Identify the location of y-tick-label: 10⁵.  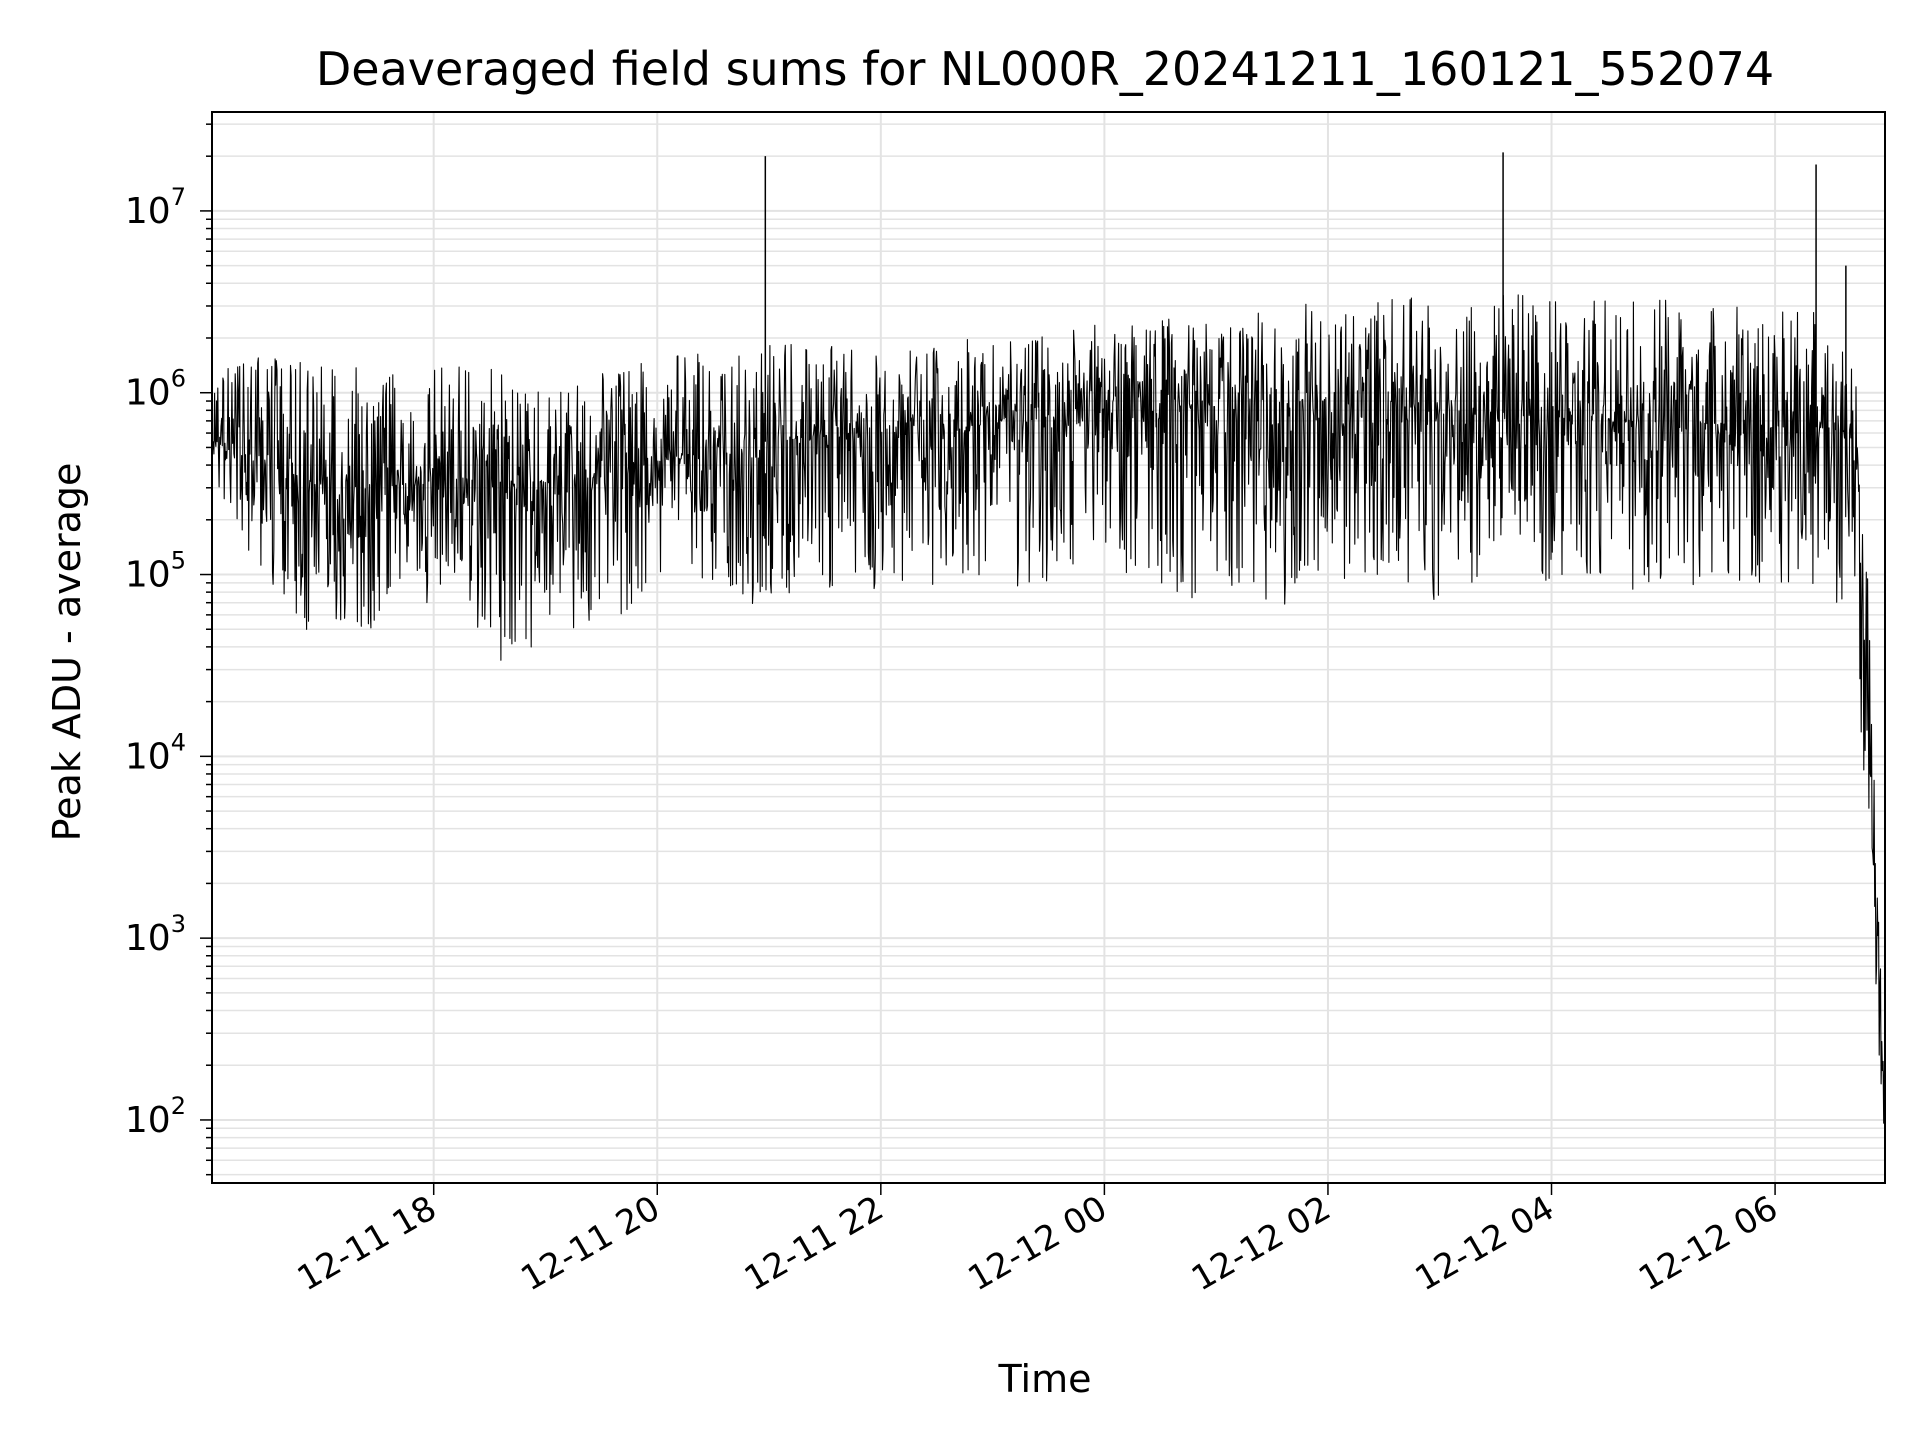
(155, 571).